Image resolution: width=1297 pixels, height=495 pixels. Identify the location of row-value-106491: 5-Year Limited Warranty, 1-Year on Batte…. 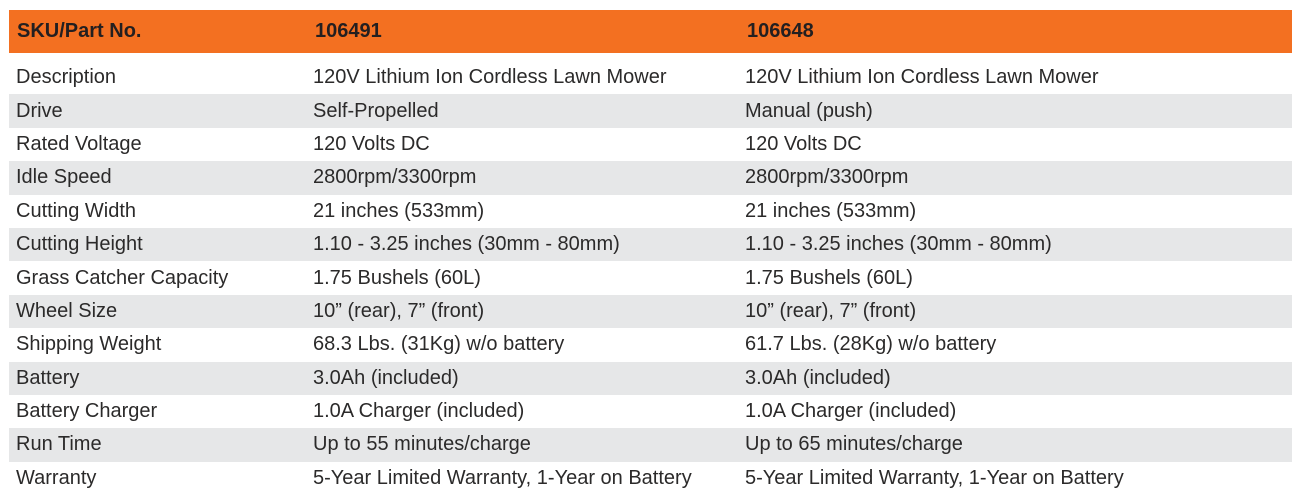
(502, 477).